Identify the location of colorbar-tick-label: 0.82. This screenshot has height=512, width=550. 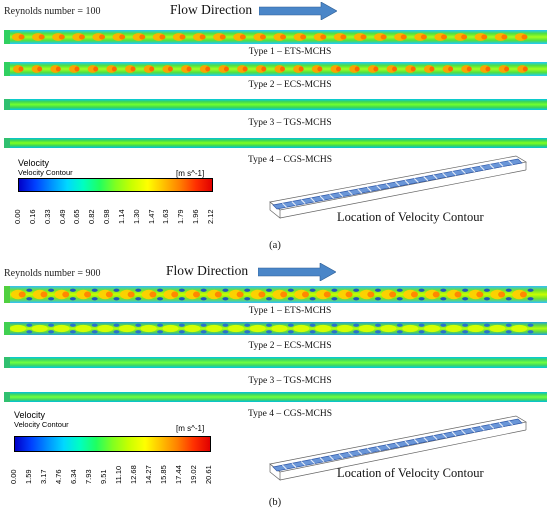
(92, 216).